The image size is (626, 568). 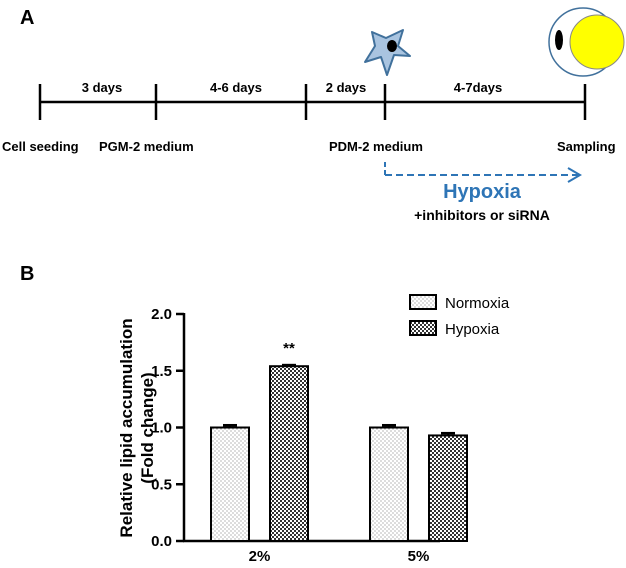 What do you see at coordinates (423, 302) in the screenshot?
I see `legend-swatch-normoxia` at bounding box center [423, 302].